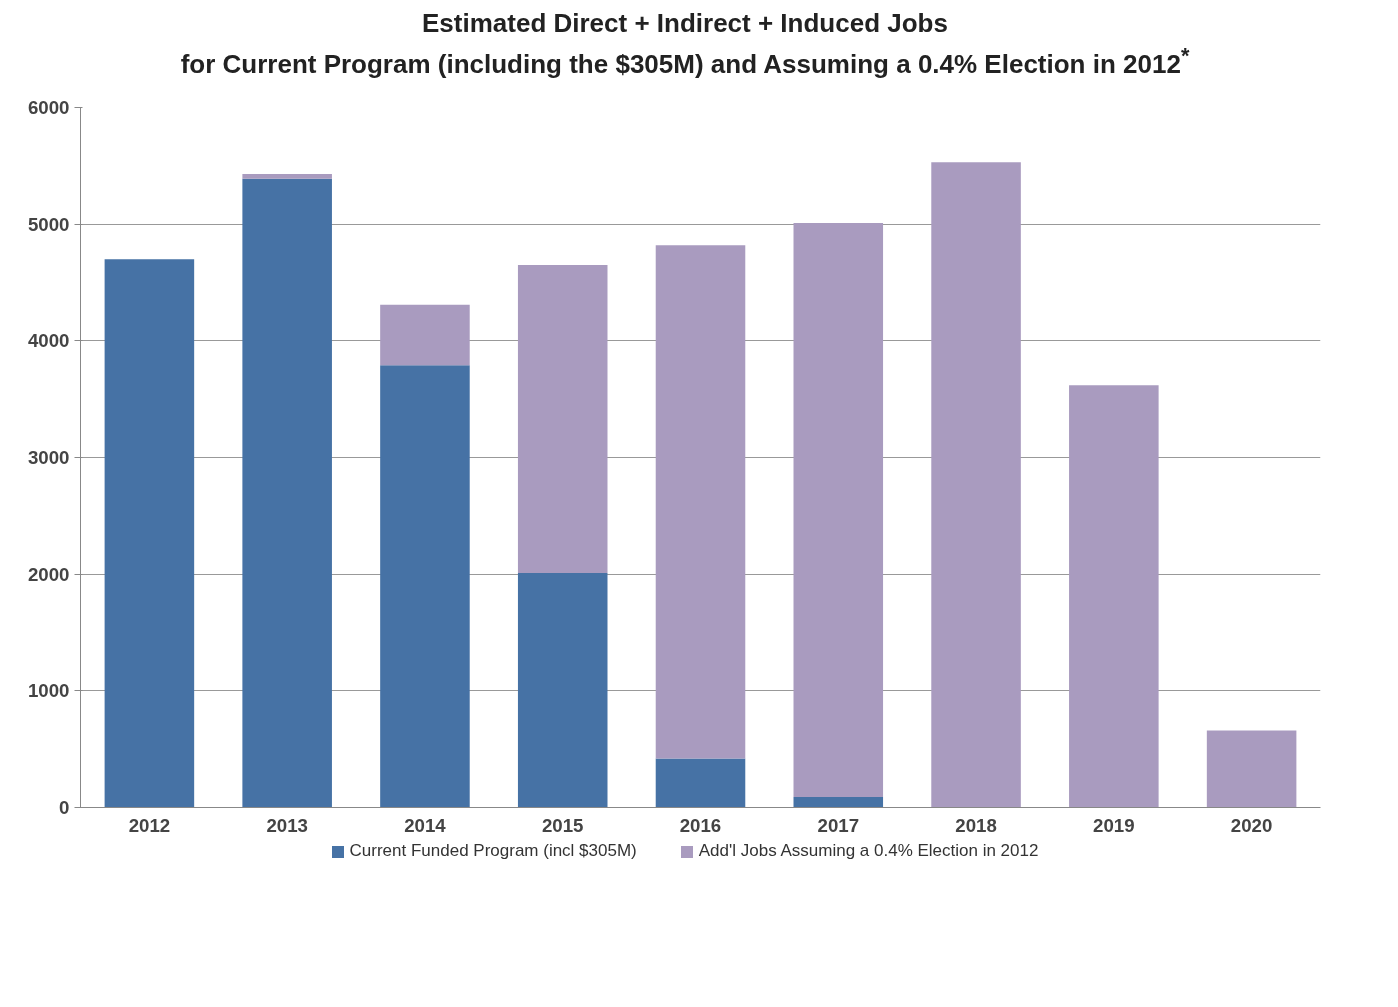  I want to click on x-tick-label: 2015, so click(562, 825).